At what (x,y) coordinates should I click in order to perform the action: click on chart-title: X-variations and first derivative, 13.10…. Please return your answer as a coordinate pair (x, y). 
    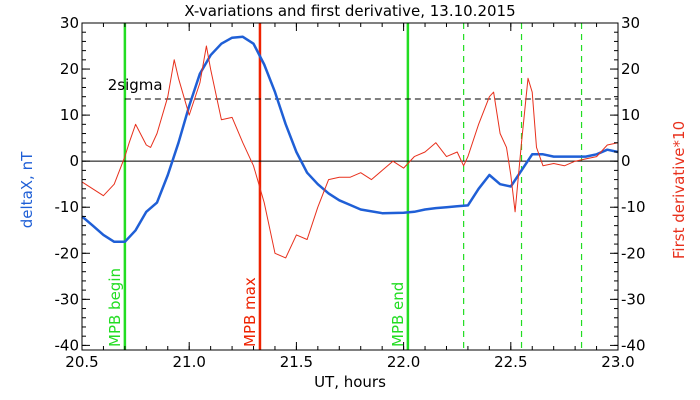
    Looking at the image, I should click on (349, 11).